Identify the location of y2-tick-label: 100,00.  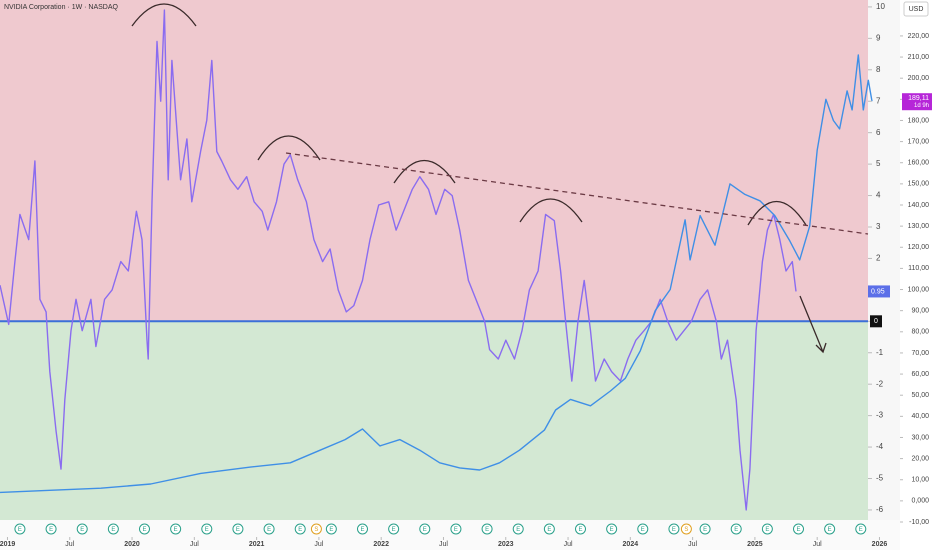
(919, 289).